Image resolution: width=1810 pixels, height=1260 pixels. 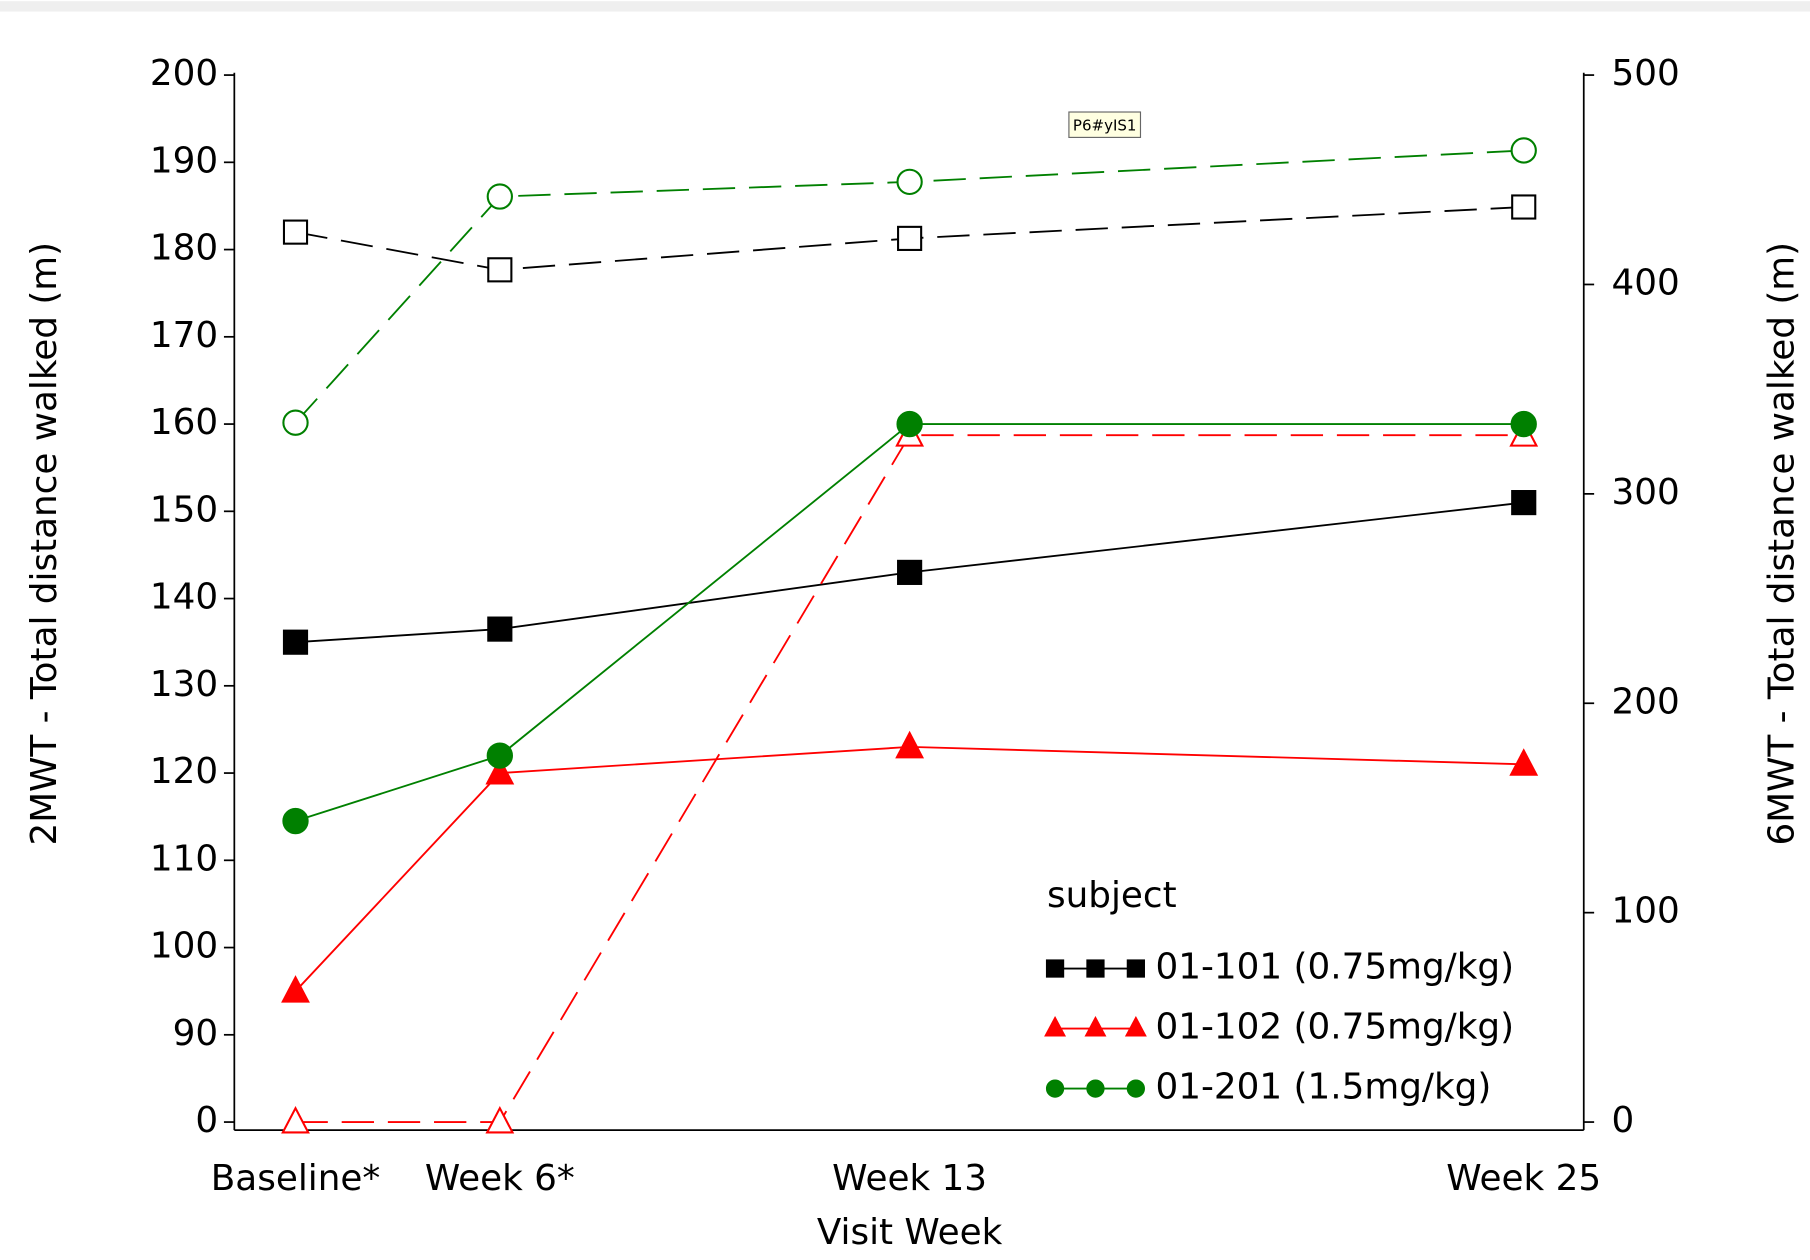 What do you see at coordinates (1323, 1087) in the screenshot?
I see `legend-label: 01-201 (1.5mg/kg)` at bounding box center [1323, 1087].